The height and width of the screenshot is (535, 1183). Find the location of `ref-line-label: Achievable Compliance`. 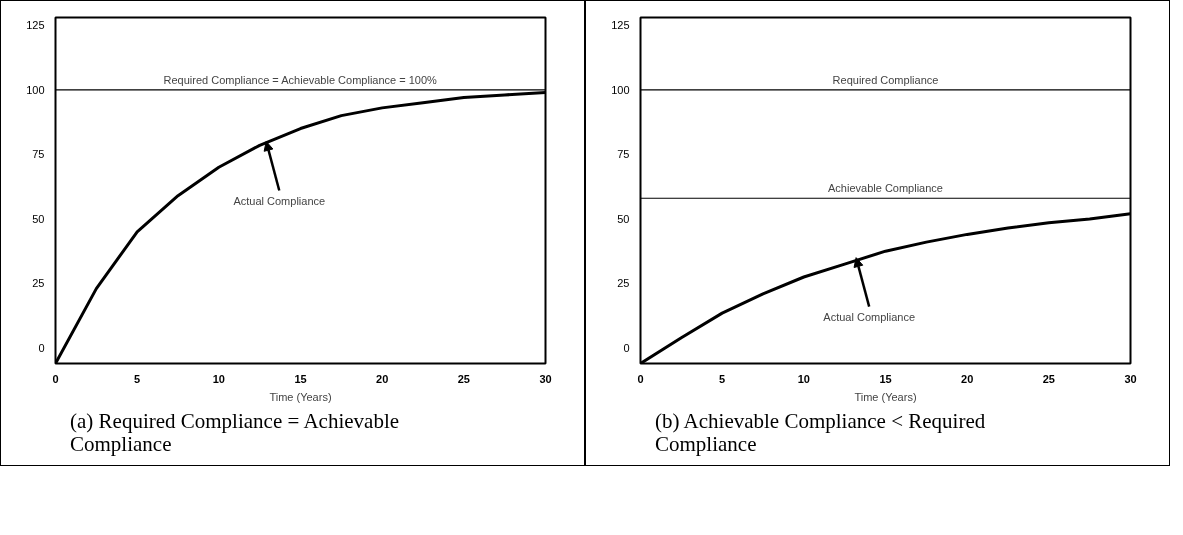

ref-line-label: Achievable Compliance is located at coordinates (885, 188).